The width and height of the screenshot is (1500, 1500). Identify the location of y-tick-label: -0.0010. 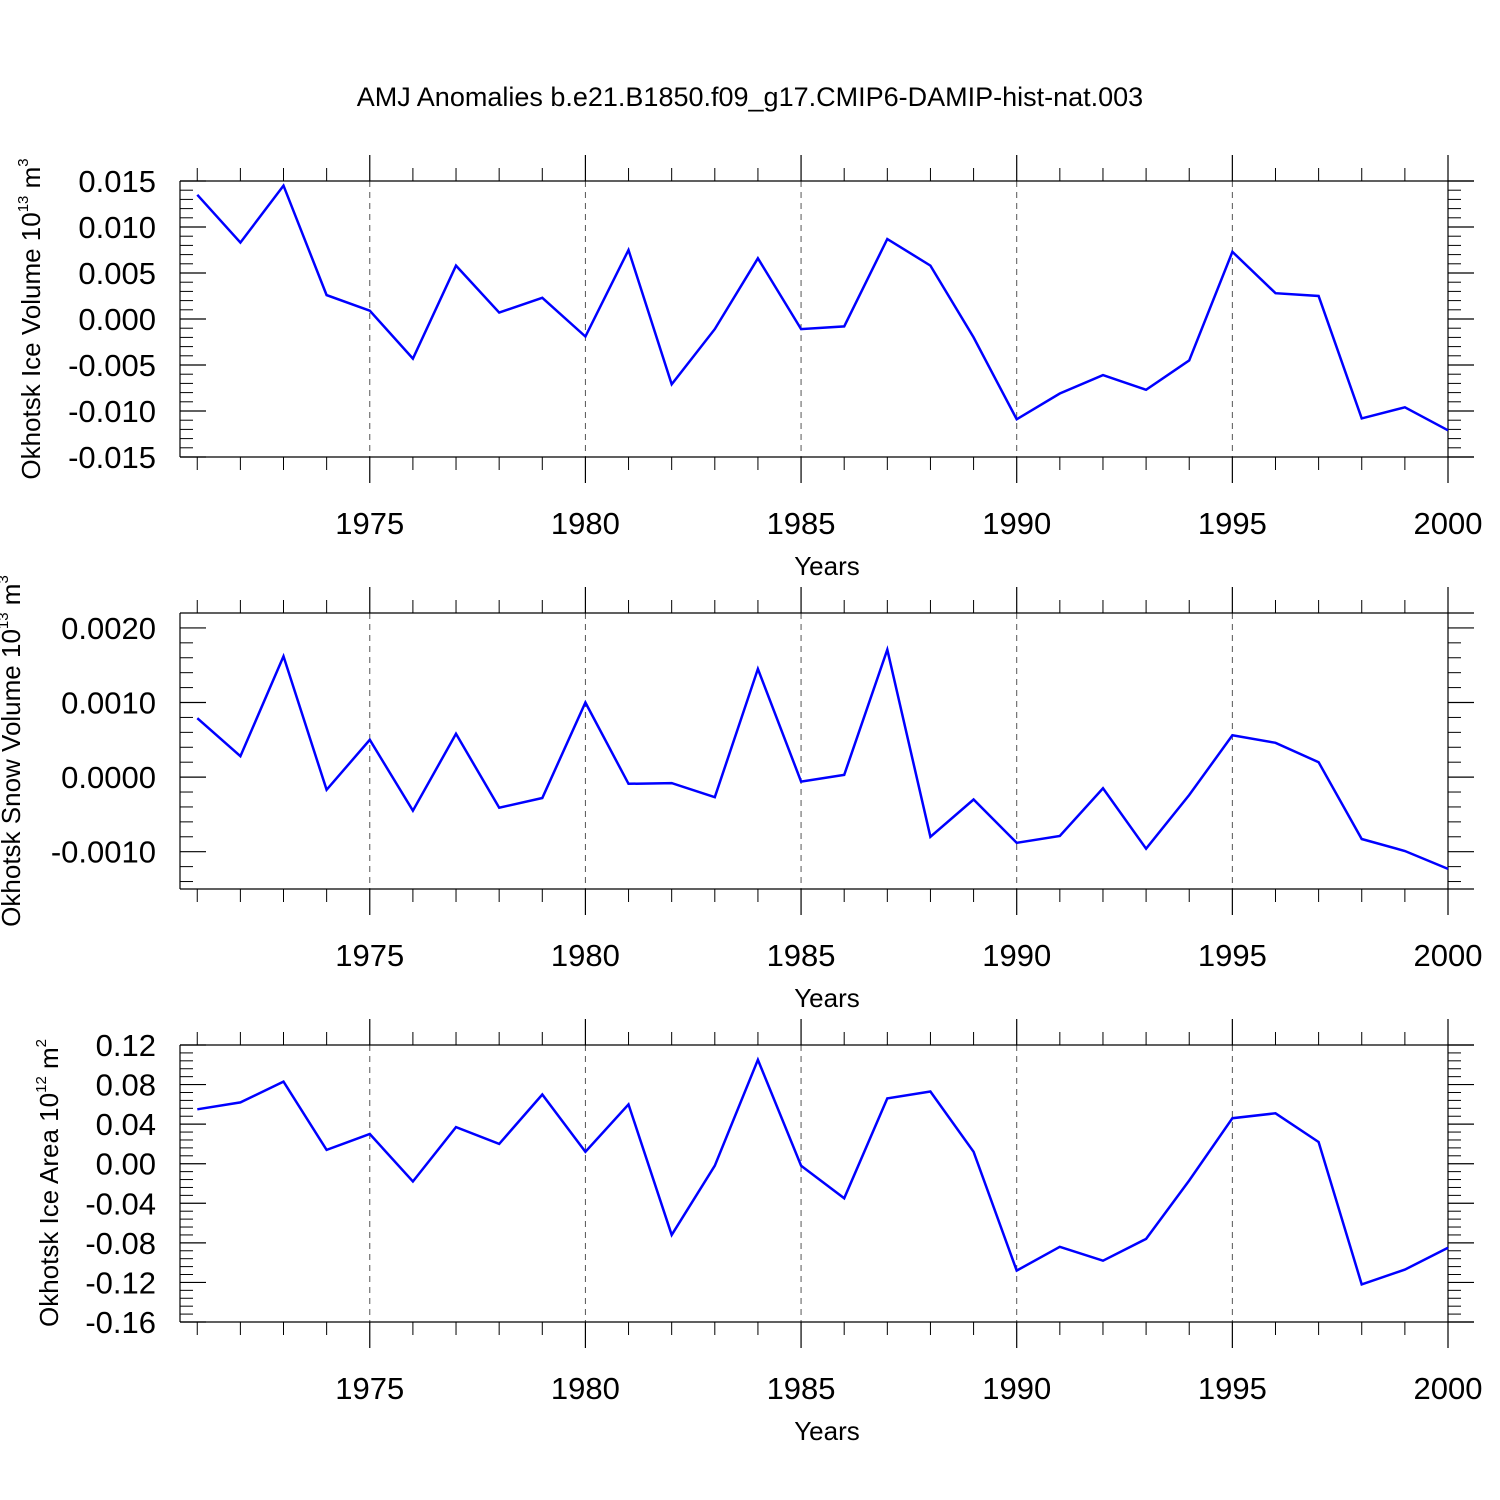
(103, 852).